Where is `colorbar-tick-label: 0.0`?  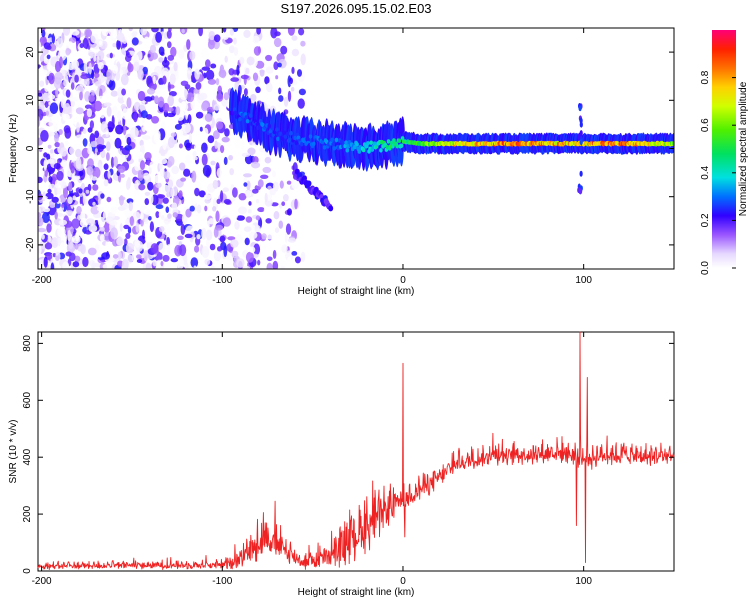 colorbar-tick-label: 0.0 is located at coordinates (705, 268).